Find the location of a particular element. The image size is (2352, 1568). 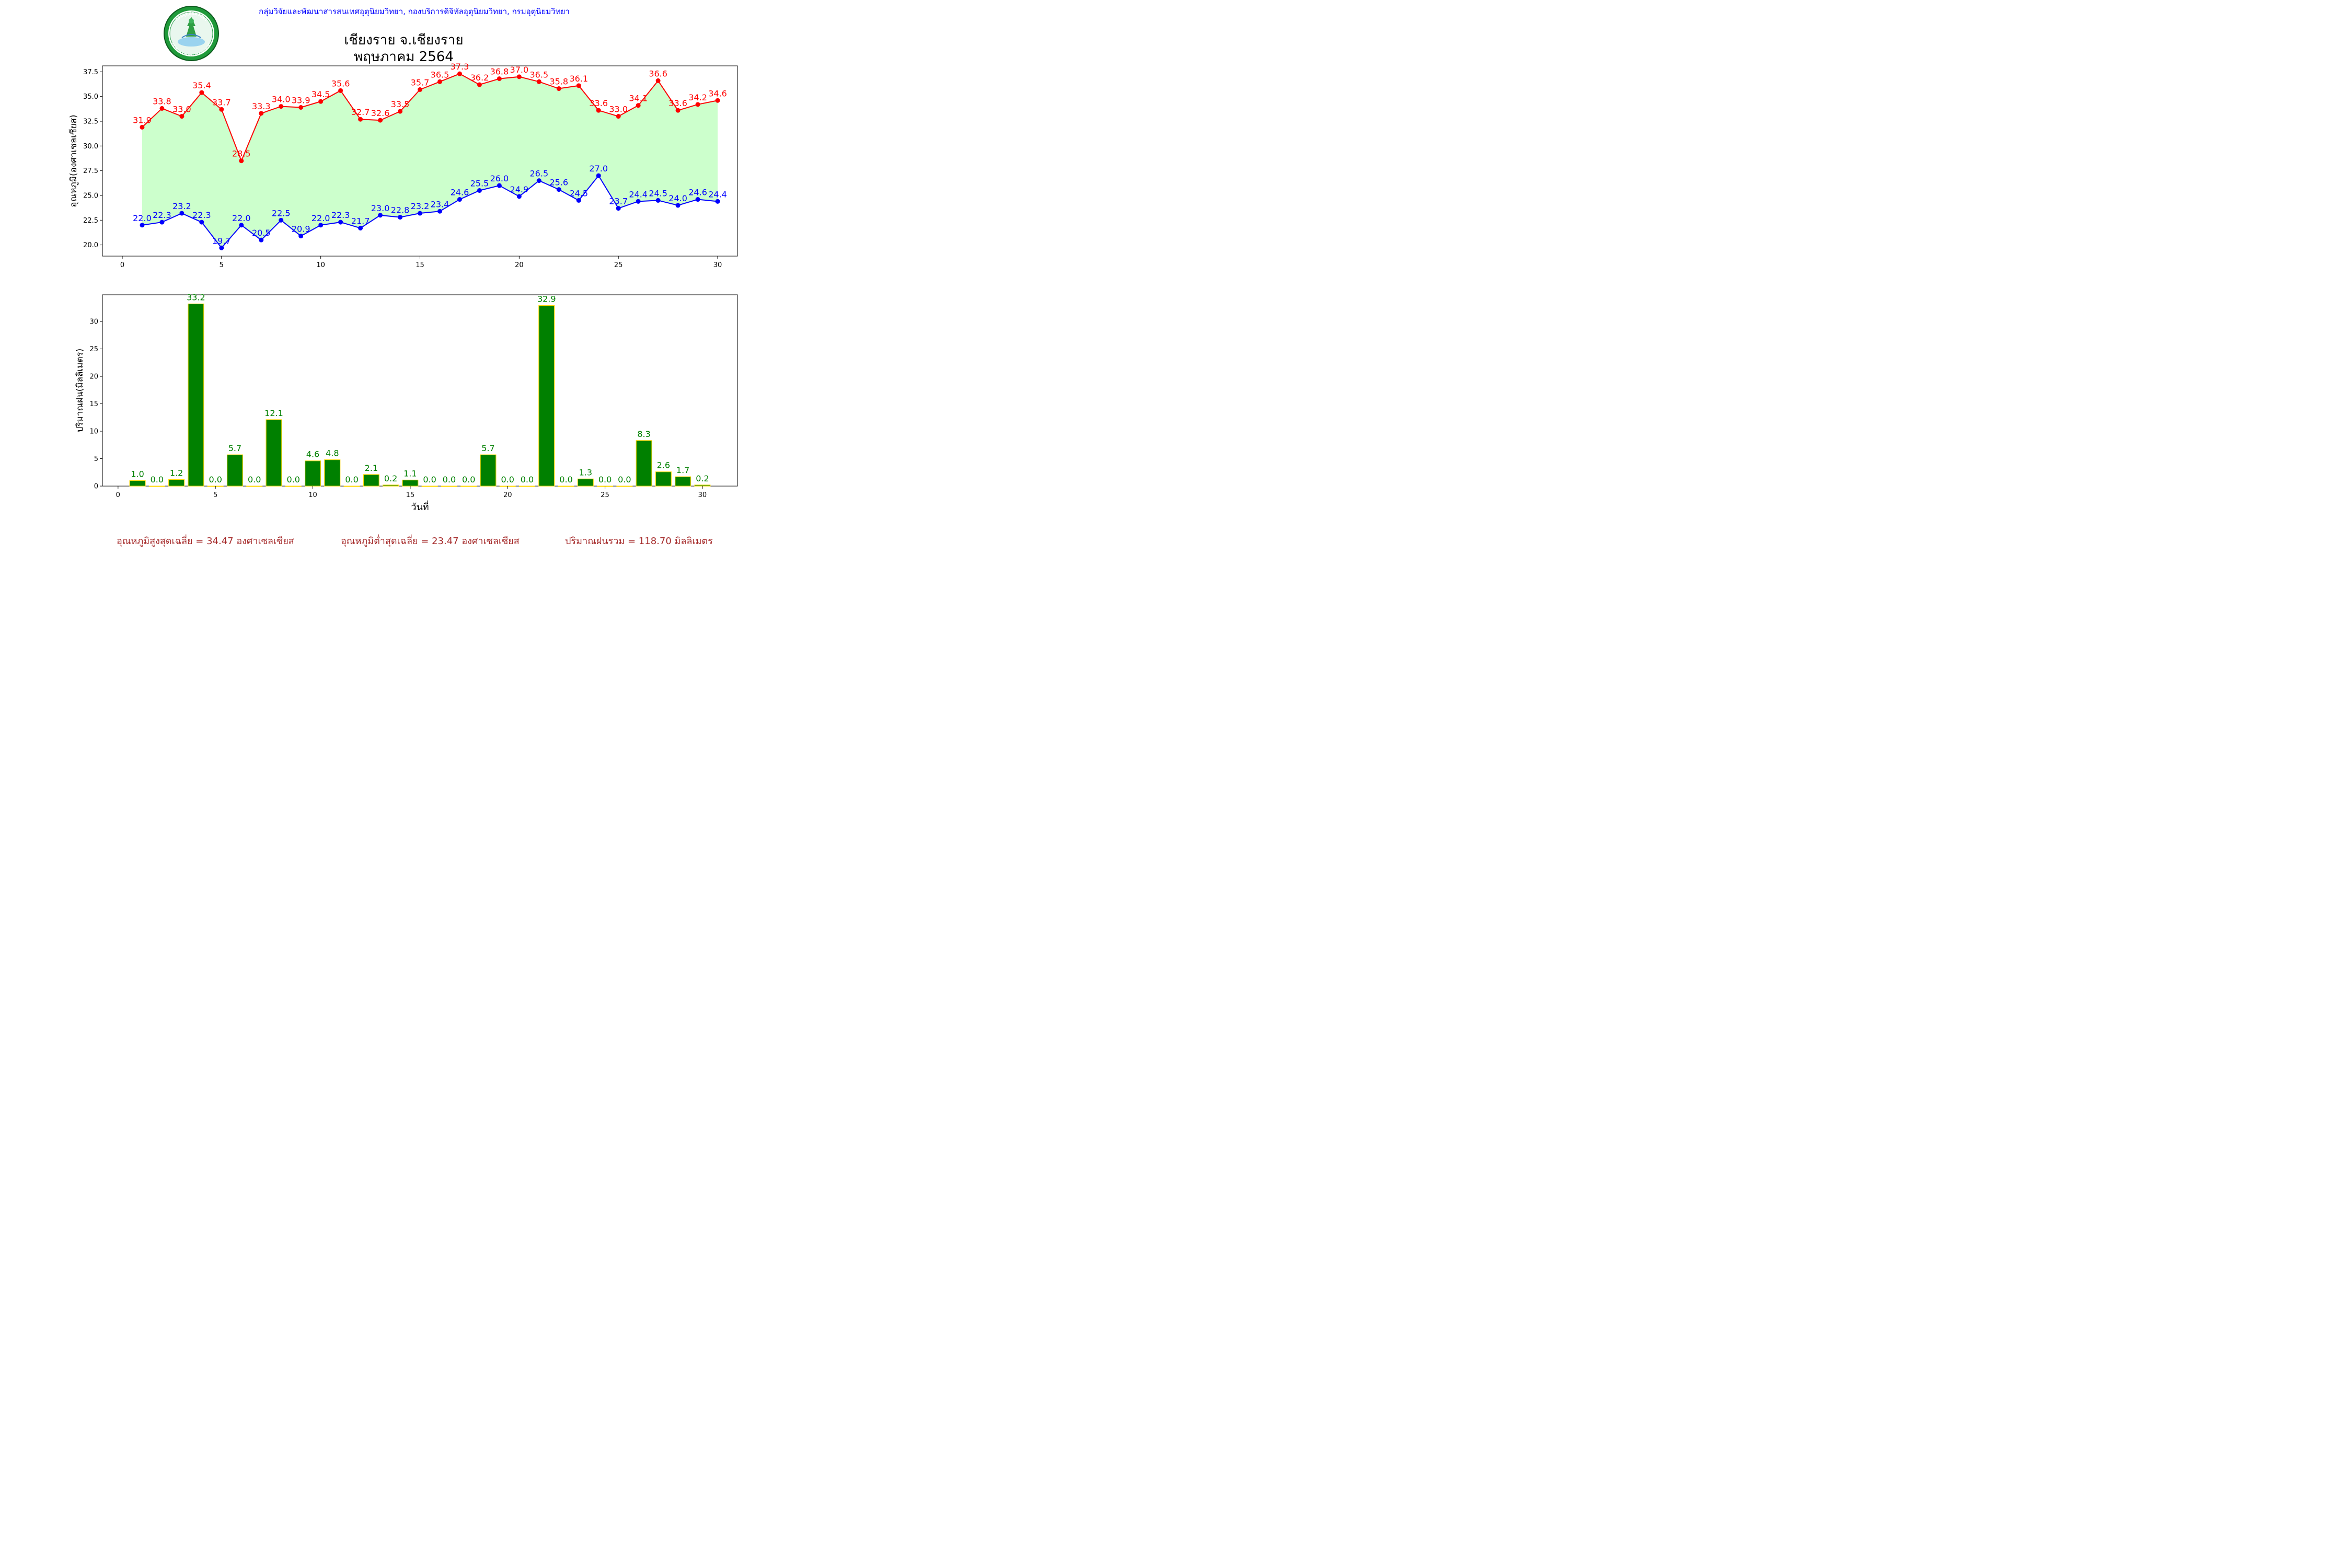

min-temperature-data-label: 24.0 is located at coordinates (677, 198).